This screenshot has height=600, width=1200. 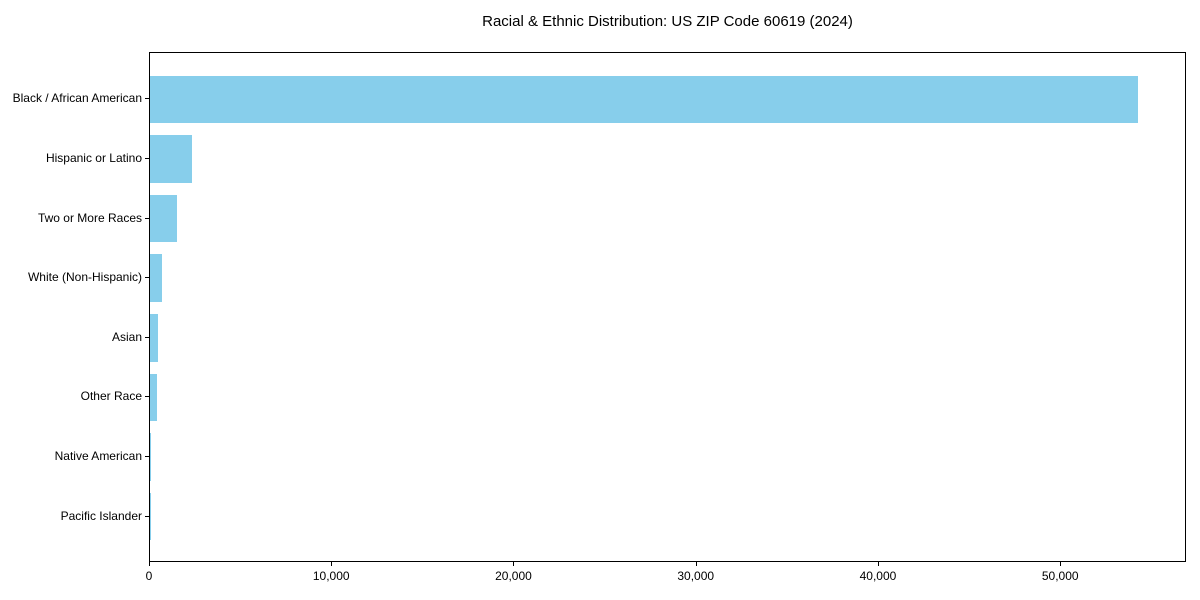 What do you see at coordinates (77, 98) in the screenshot?
I see `y-tick-label: Black / African American` at bounding box center [77, 98].